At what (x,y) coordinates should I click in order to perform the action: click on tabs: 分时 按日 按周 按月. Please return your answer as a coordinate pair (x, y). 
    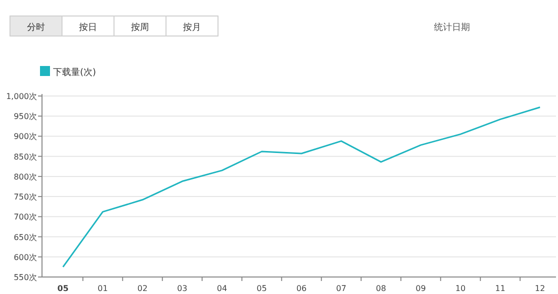
    Looking at the image, I should click on (114, 26).